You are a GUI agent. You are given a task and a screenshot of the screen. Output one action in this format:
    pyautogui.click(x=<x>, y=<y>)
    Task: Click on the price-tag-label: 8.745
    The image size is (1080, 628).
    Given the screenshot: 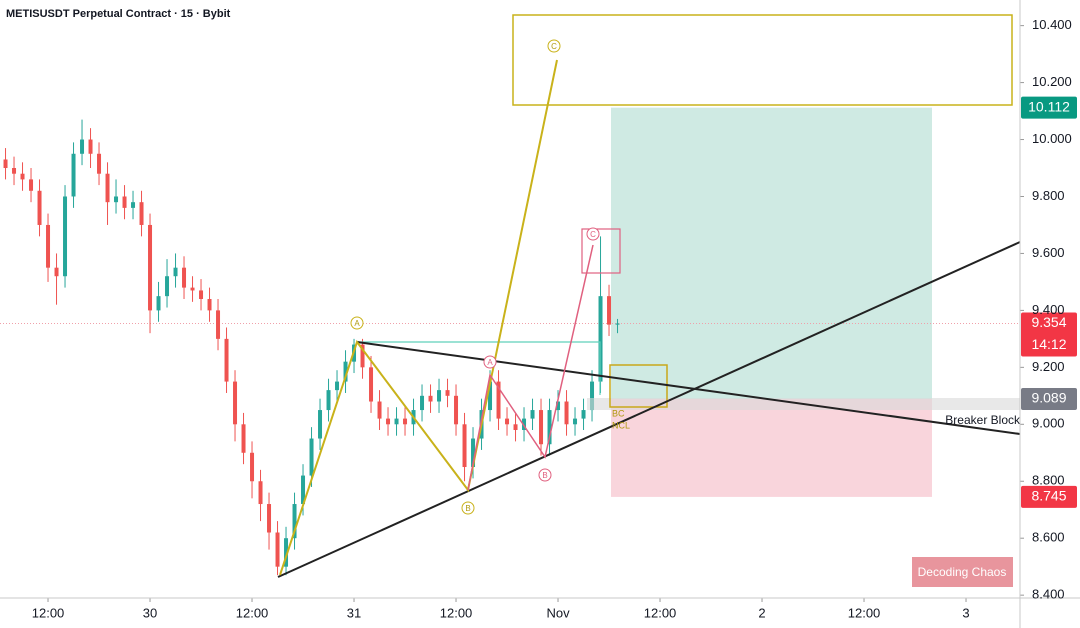 What is the action you would take?
    pyautogui.click(x=1048, y=496)
    